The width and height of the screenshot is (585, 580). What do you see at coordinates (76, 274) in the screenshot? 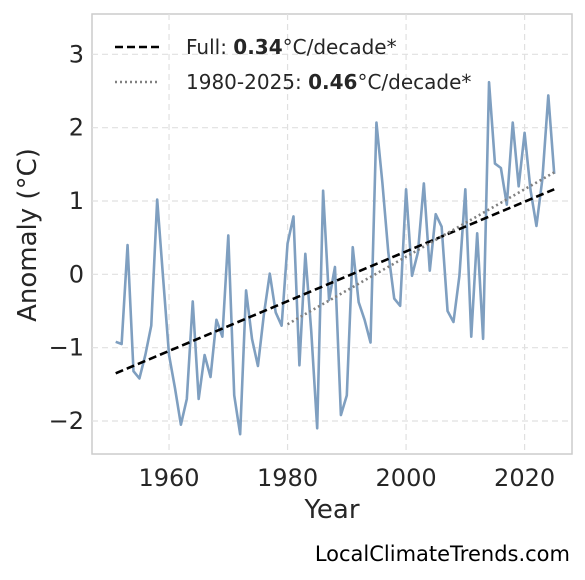
I see `y-tick-label: 0` at bounding box center [76, 274].